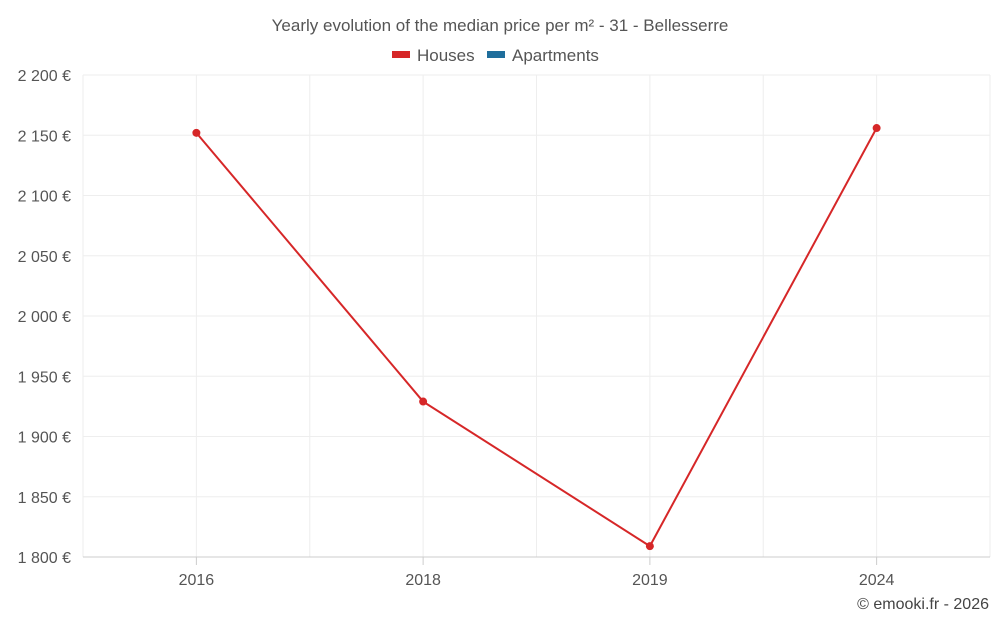  What do you see at coordinates (555, 55) in the screenshot?
I see `legend-label-apartments: Apartments` at bounding box center [555, 55].